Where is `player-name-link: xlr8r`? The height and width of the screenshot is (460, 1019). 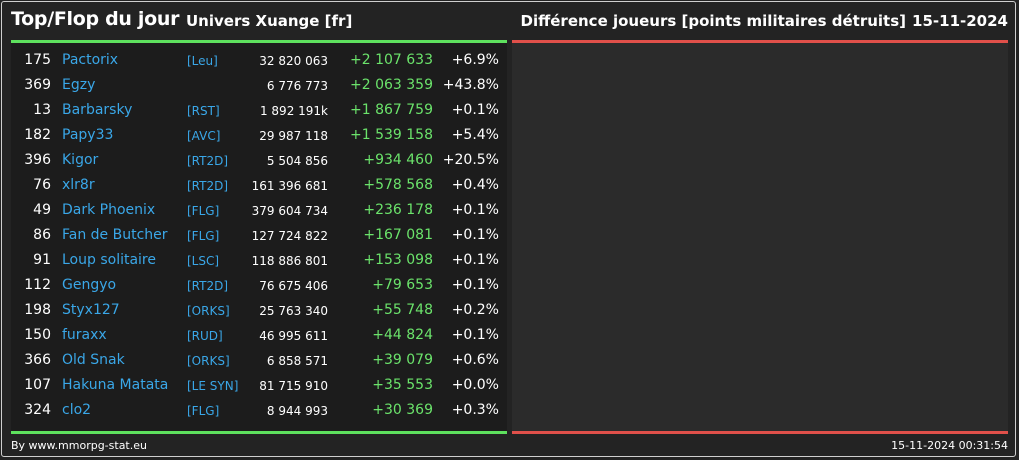
player-name-link: xlr8r is located at coordinates (78, 185).